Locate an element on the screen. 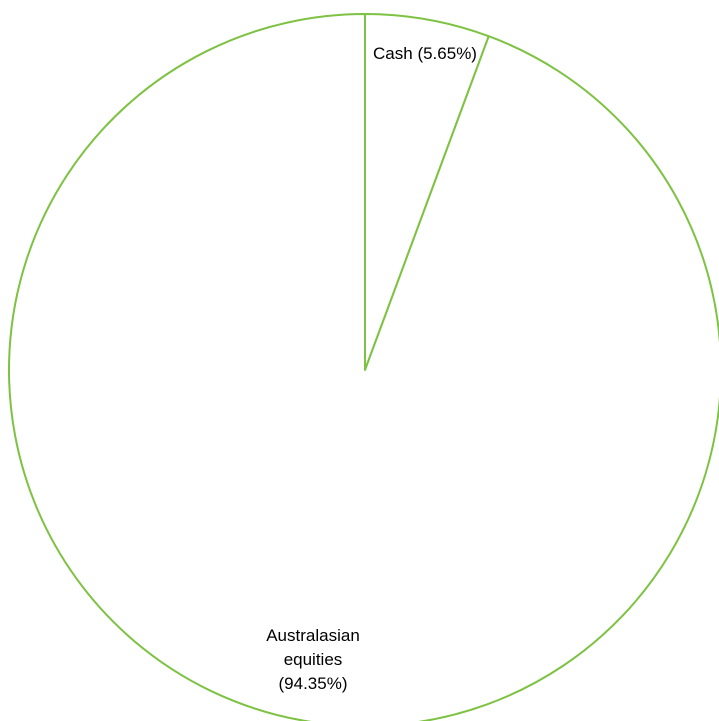 The image size is (719, 721). slice-label-line: equities is located at coordinates (313, 659).